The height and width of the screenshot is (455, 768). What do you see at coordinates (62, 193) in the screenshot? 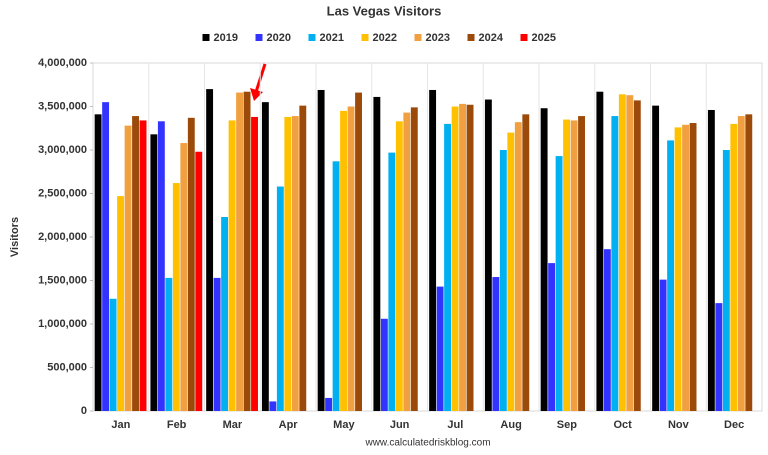
I see `y-tick-label: 2,500,000` at bounding box center [62, 193].